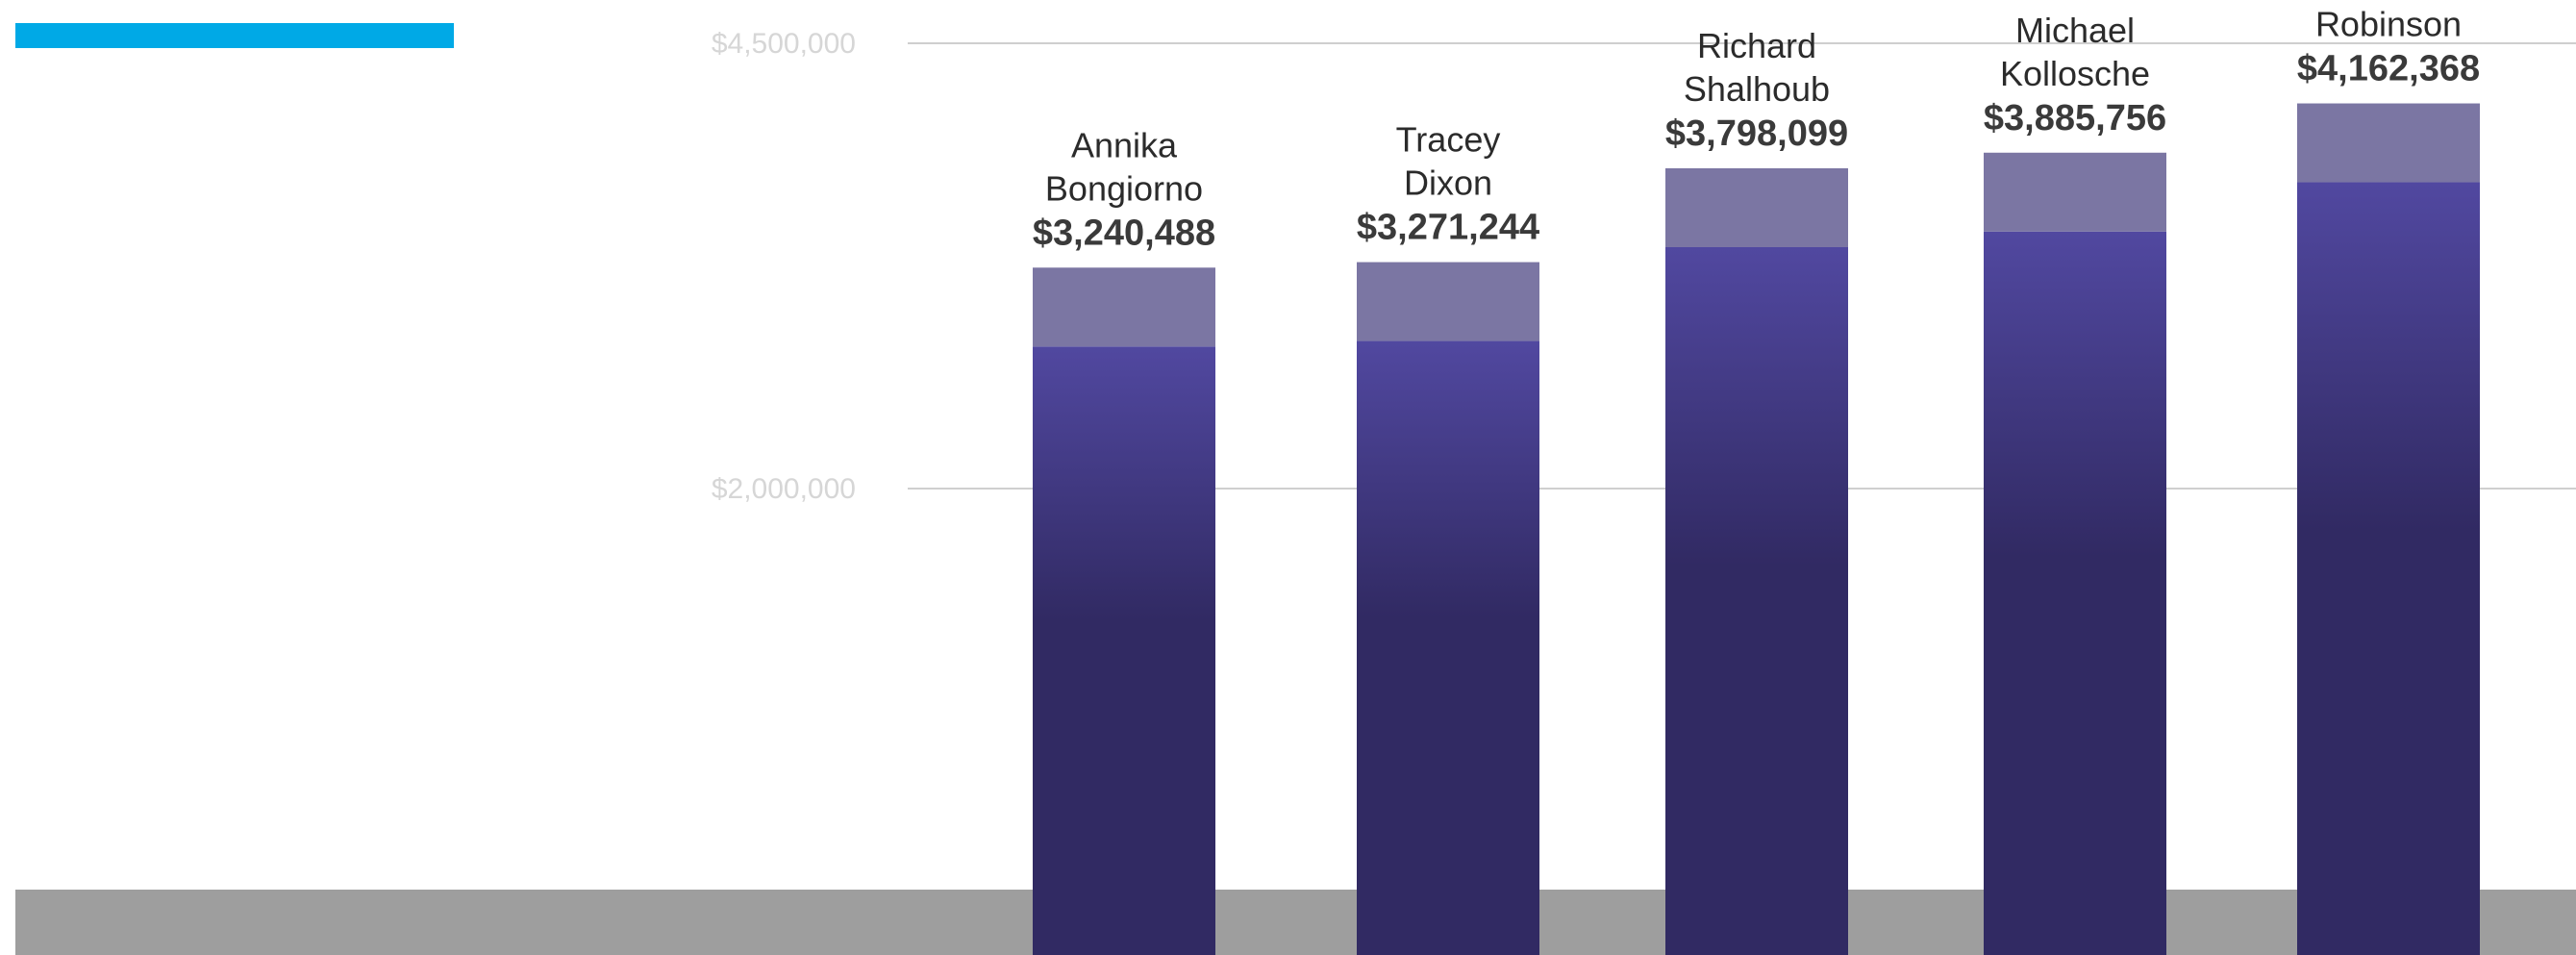 The width and height of the screenshot is (2576, 955). What do you see at coordinates (1124, 233) in the screenshot?
I see `bar-value-label: $3,240,488` at bounding box center [1124, 233].